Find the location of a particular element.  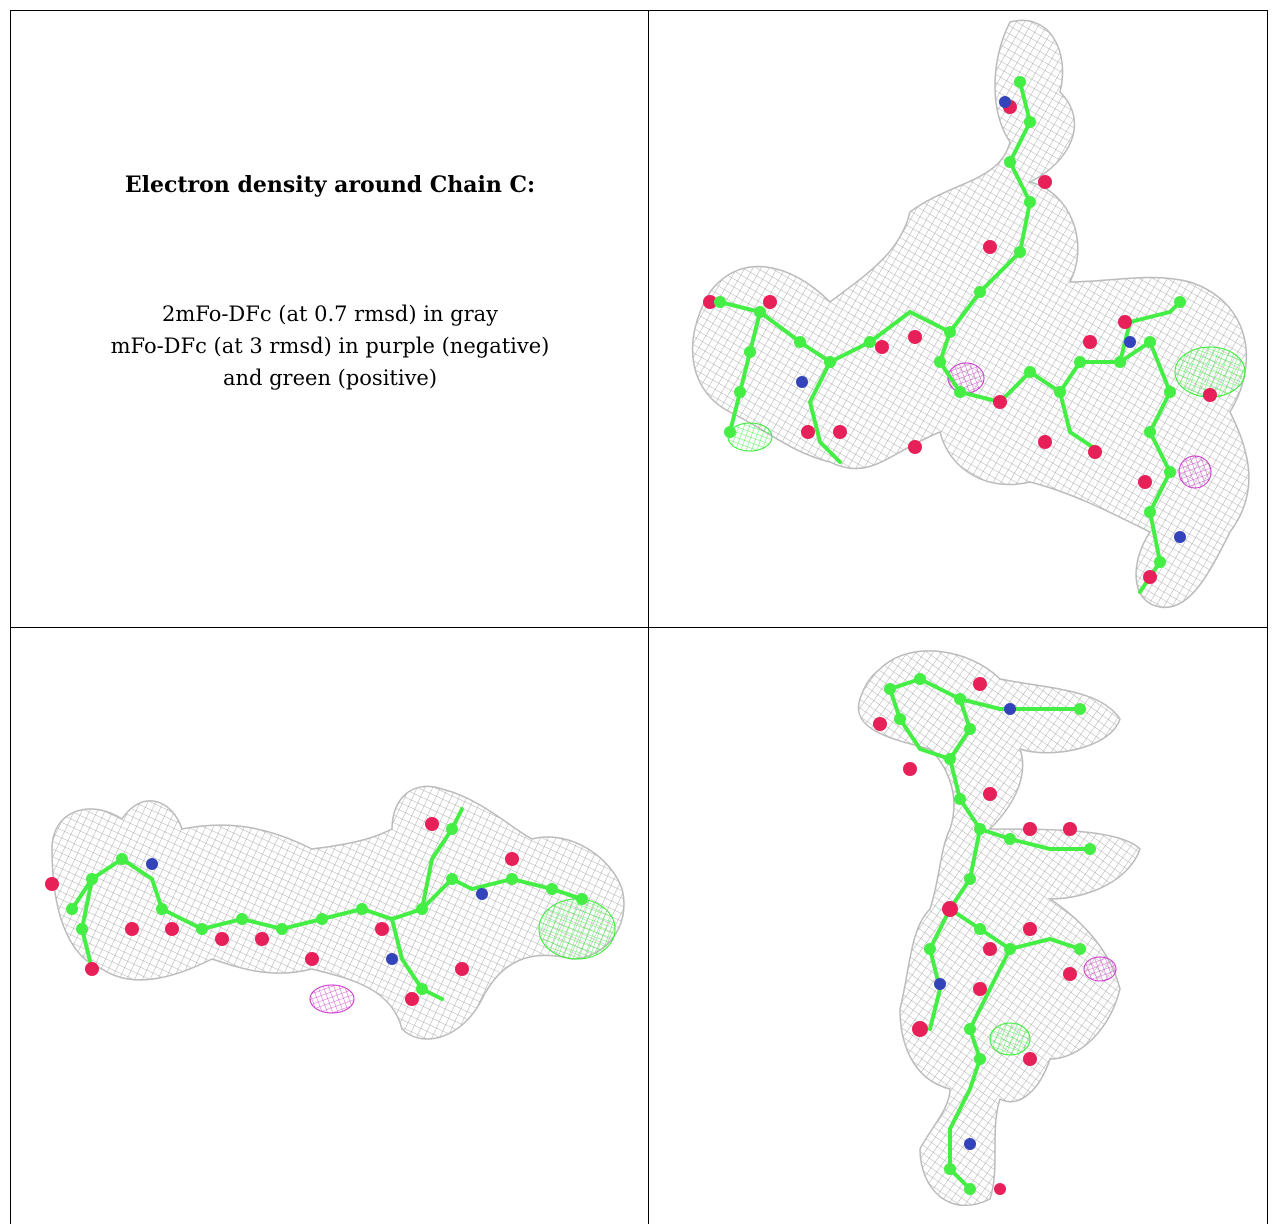

legend-line-fofc-negative: mFo-DFc (at 3 rmsd) in purple (negative) is located at coordinates (330, 346).